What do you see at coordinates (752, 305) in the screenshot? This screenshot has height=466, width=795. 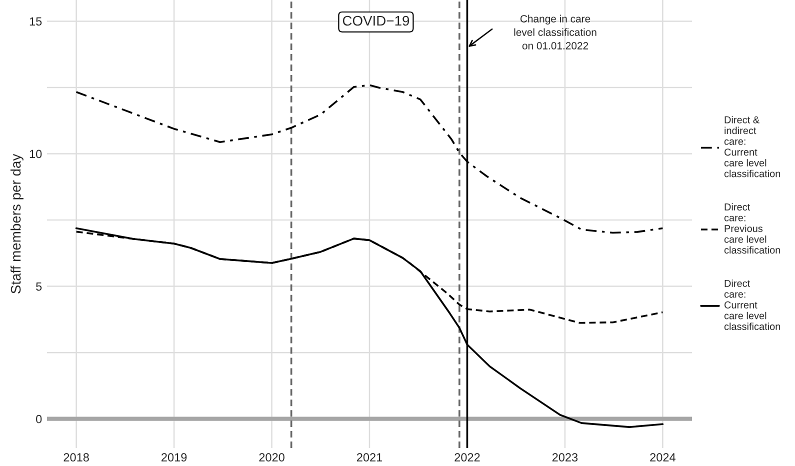 I see `legend-label: Direct care: Current care level classification` at bounding box center [752, 305].